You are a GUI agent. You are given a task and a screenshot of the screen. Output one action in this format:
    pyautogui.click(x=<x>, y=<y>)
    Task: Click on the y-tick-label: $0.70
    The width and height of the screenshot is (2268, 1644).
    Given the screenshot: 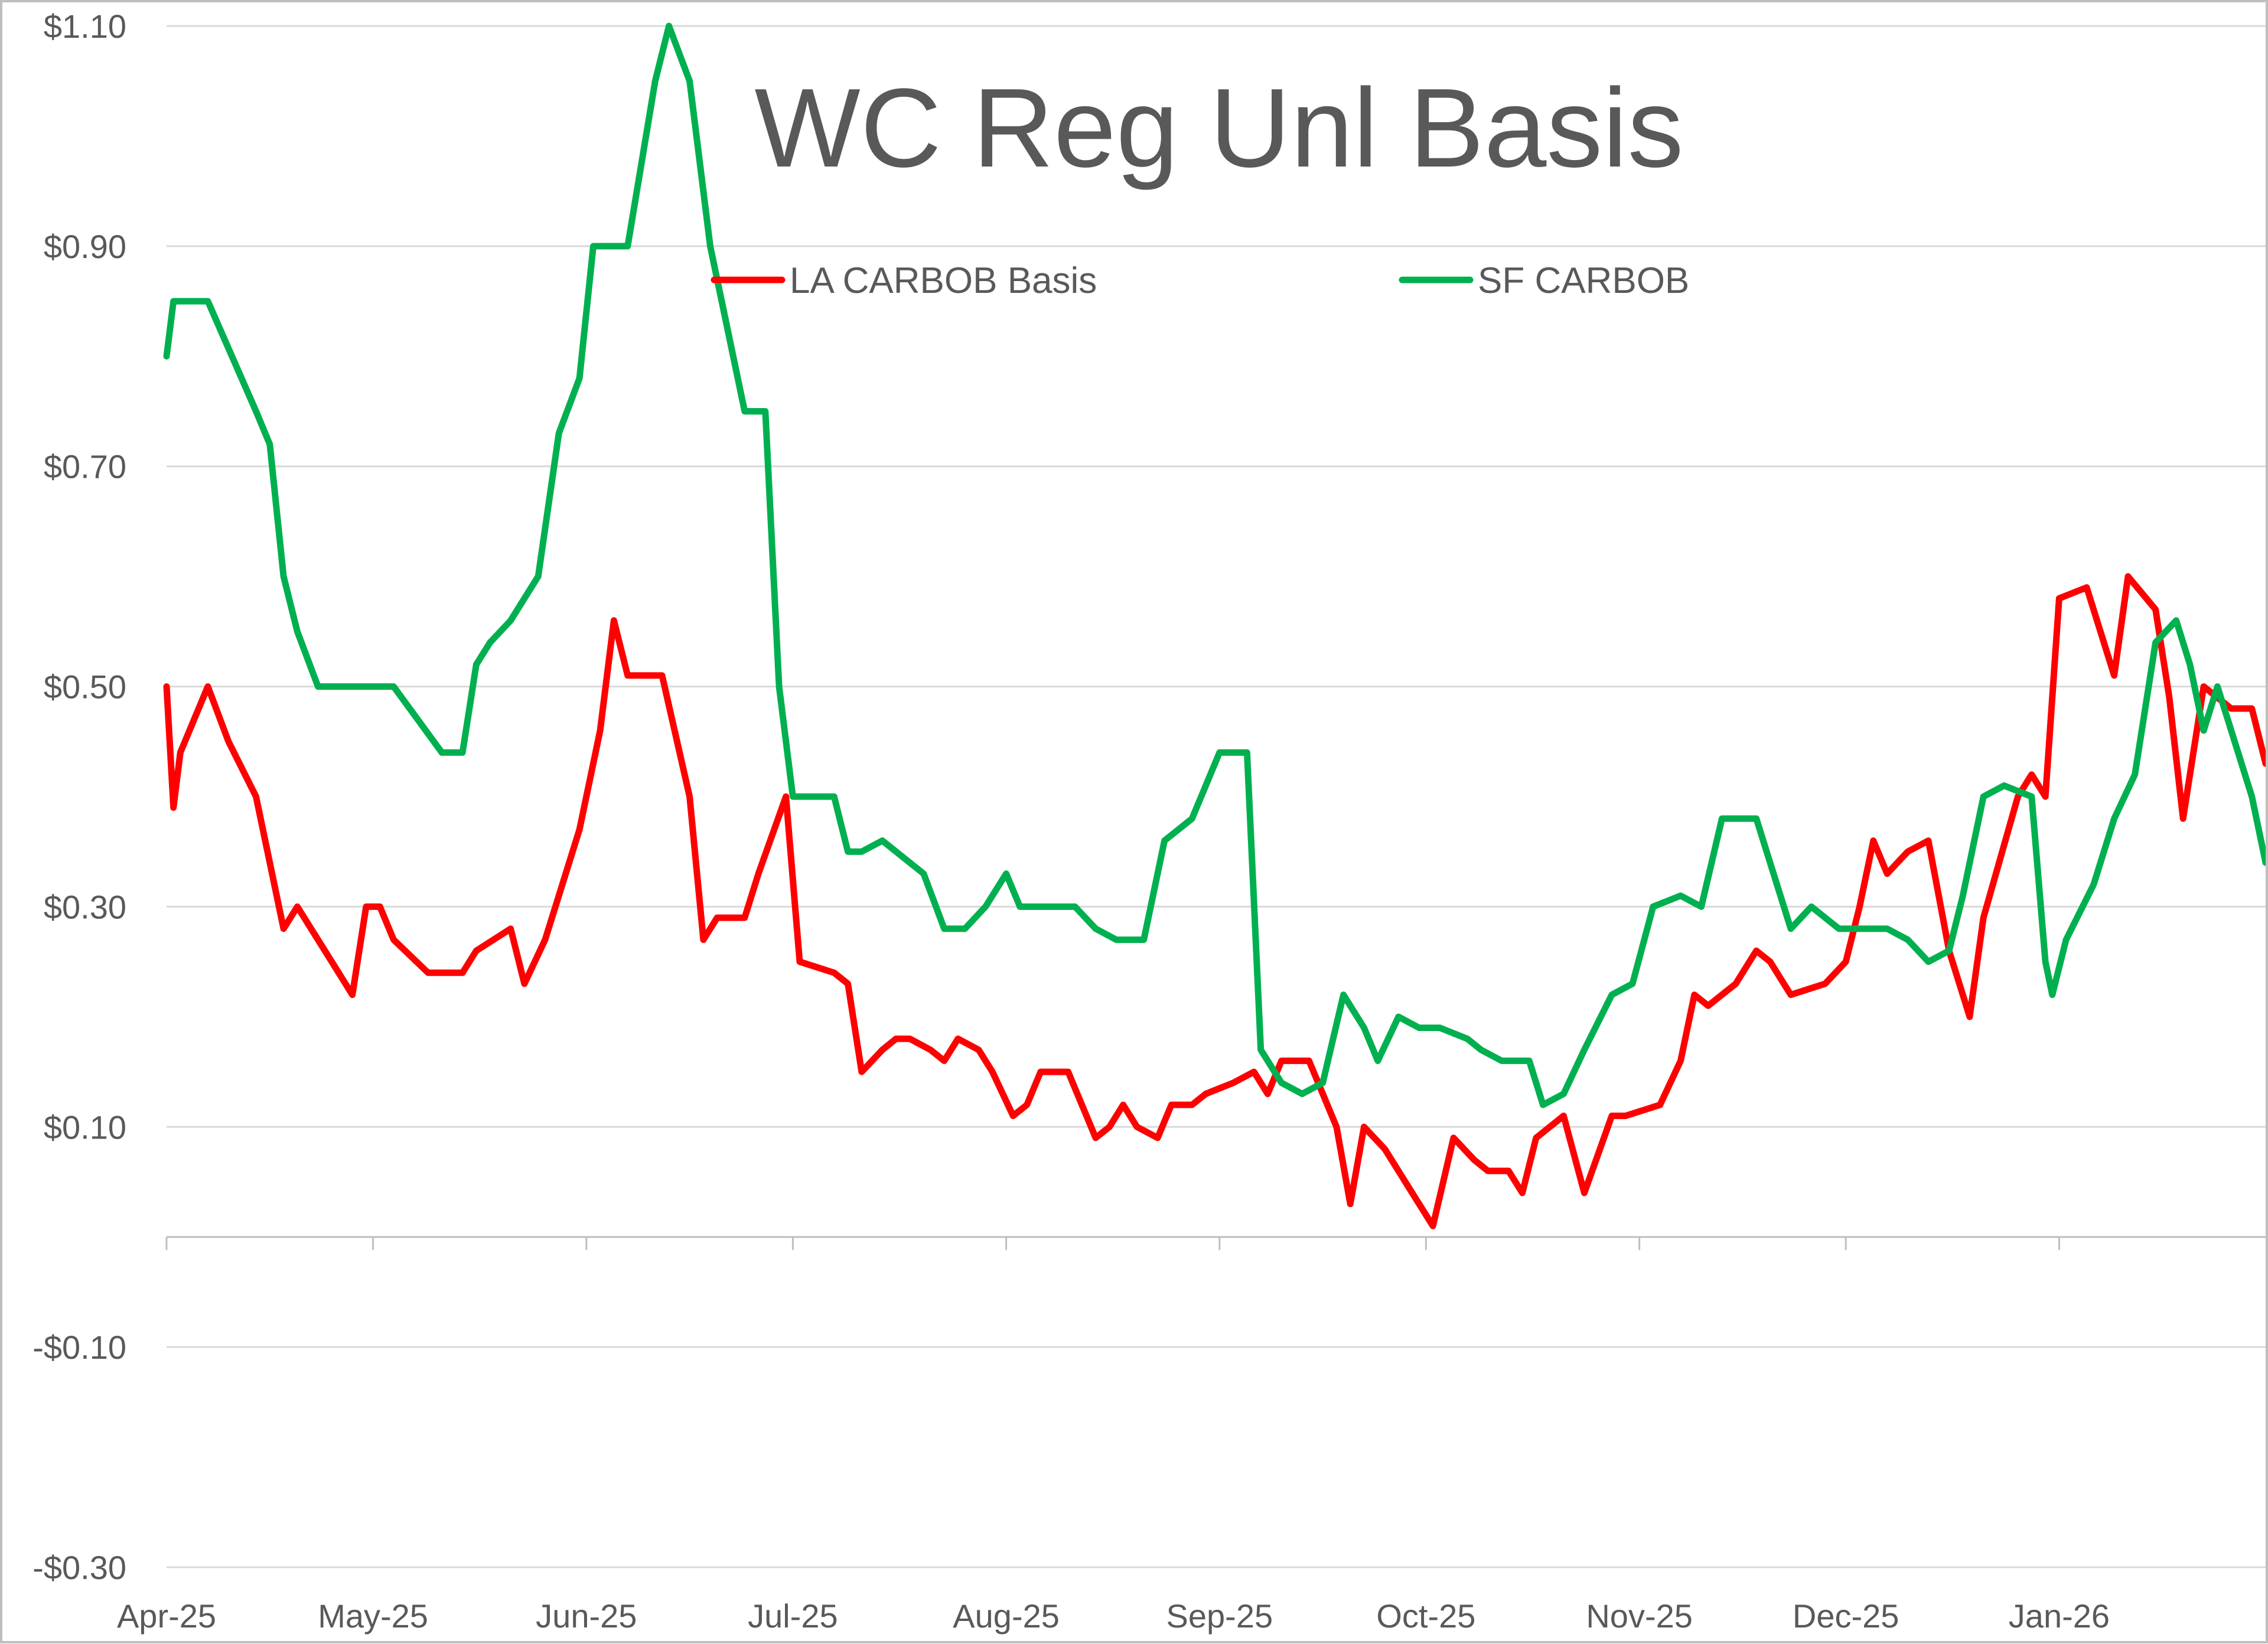 What is the action you would take?
    pyautogui.click(x=85, y=466)
    